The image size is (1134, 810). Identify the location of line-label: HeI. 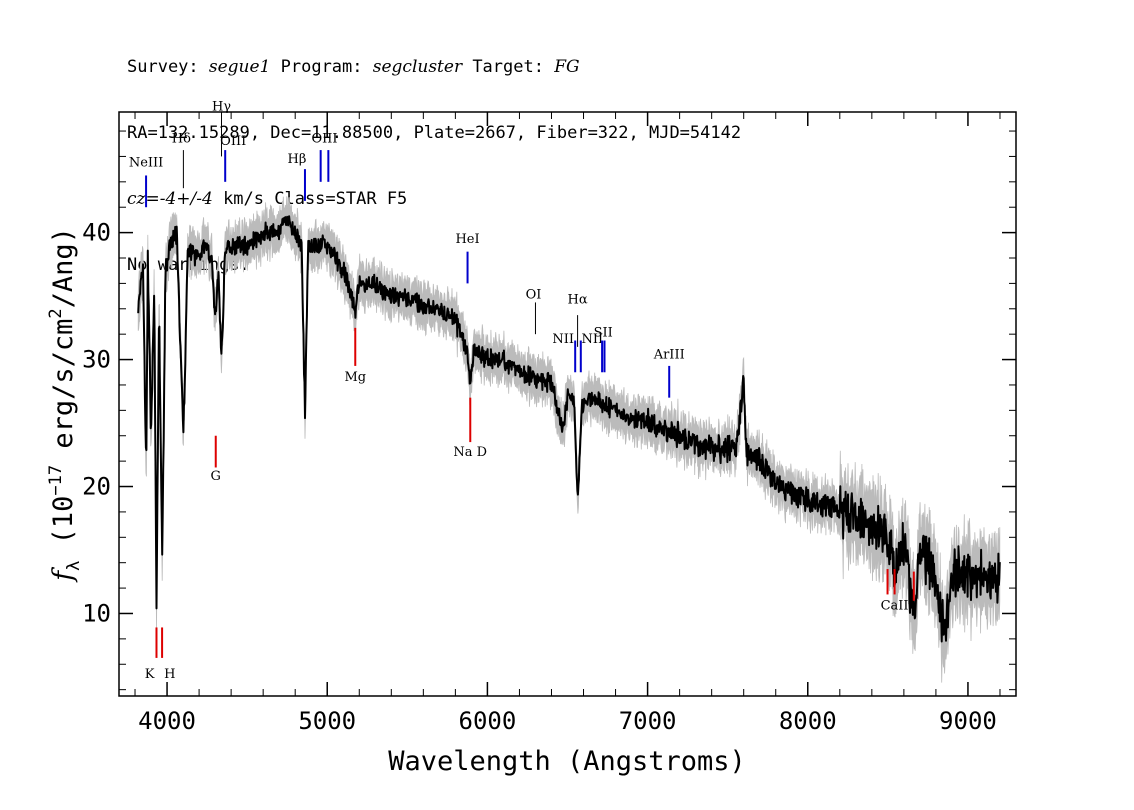
(467, 239).